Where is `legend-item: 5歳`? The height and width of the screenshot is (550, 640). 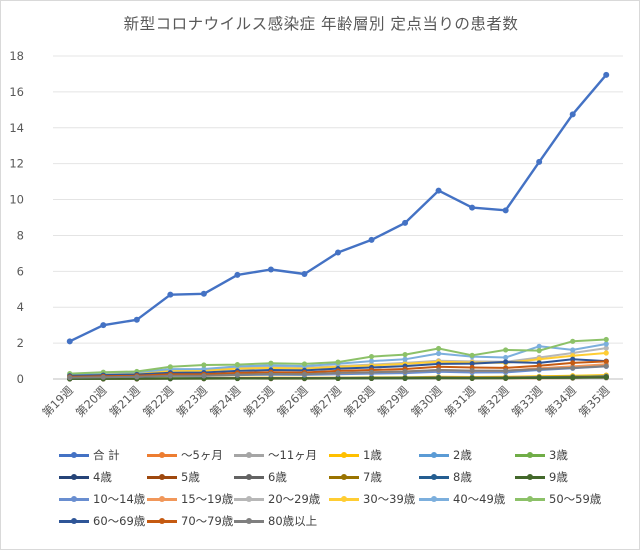 legend-item: 5歳 is located at coordinates (173, 477).